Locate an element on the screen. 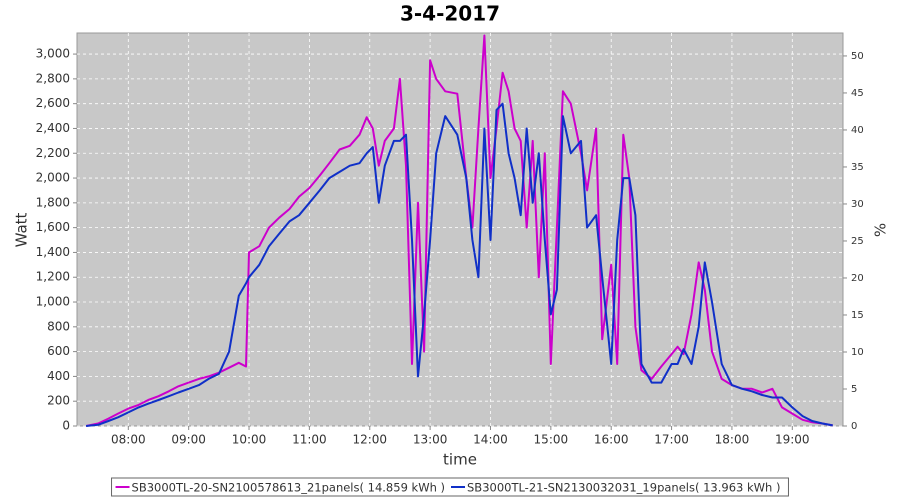  y2-tick-label: 35 is located at coordinates (857, 167).